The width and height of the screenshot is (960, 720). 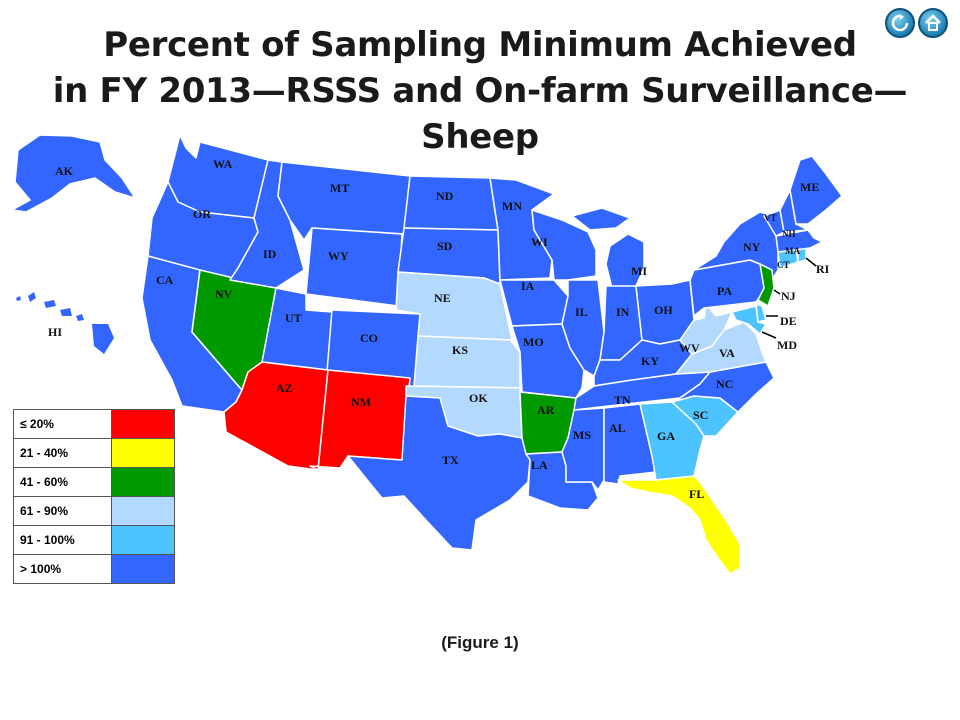 I want to click on state-label-MD: MD, so click(x=787, y=345).